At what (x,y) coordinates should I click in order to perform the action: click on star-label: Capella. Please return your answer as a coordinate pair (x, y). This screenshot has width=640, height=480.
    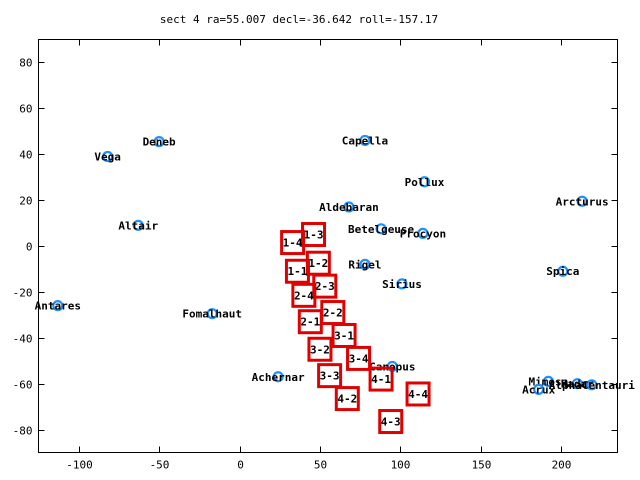
    Looking at the image, I should click on (365, 140).